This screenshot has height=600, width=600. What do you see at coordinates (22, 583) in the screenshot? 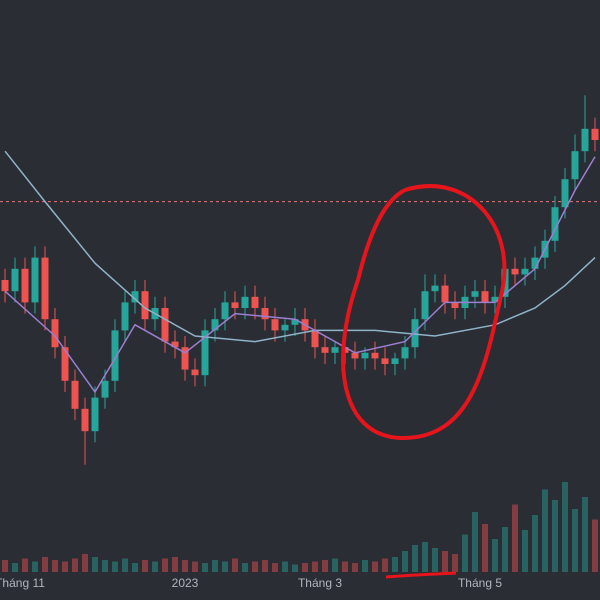
I see `x-tick-label: Tháng 11` at bounding box center [22, 583].